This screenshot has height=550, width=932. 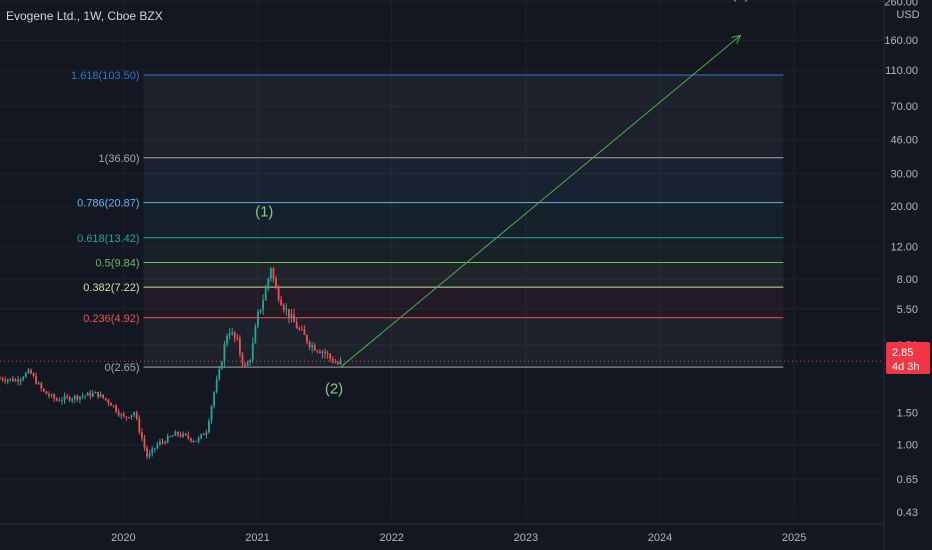 What do you see at coordinates (907, 413) in the screenshot?
I see `y-tick-label: 1.50` at bounding box center [907, 413].